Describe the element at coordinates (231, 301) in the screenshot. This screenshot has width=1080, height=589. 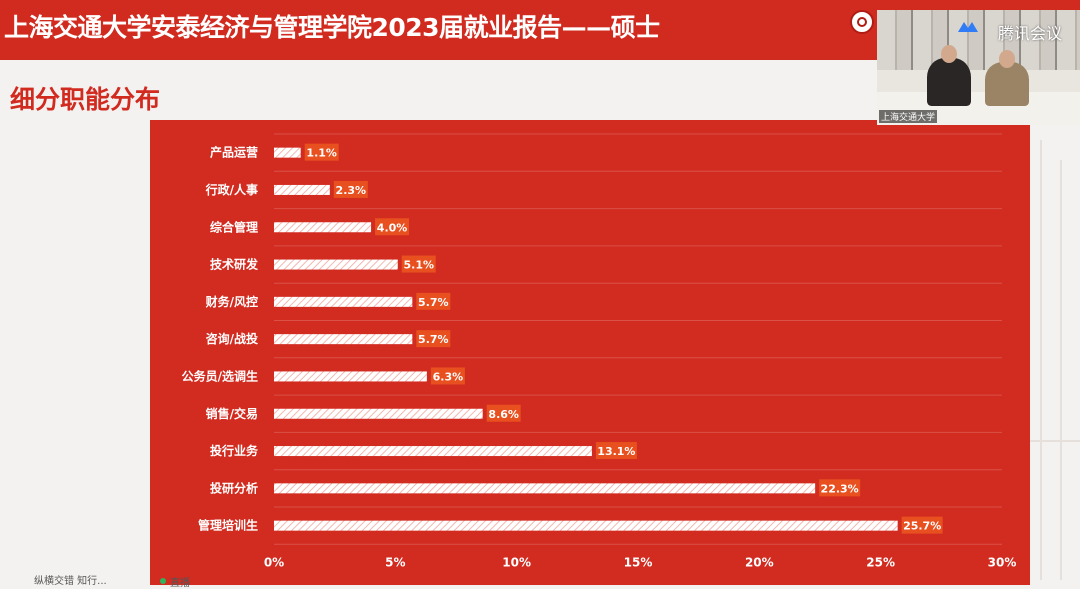
I see `category-label: 财务/风控` at that location.